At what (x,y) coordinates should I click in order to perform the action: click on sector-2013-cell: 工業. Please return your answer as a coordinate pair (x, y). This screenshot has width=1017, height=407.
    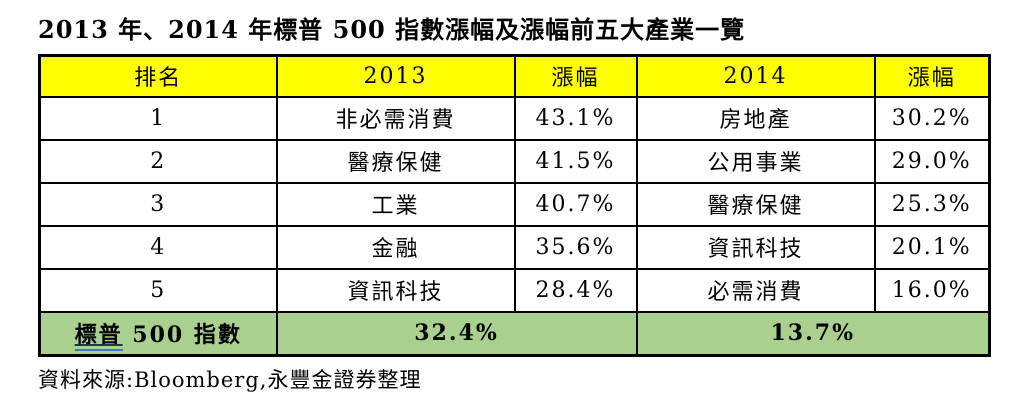
    Looking at the image, I should click on (395, 204).